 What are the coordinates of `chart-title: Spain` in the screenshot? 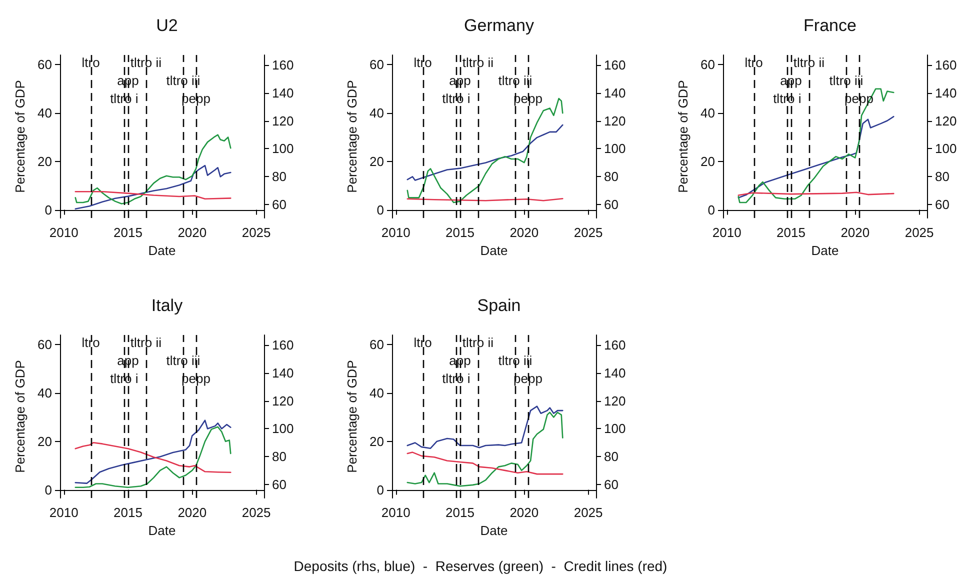 It's located at (499, 305).